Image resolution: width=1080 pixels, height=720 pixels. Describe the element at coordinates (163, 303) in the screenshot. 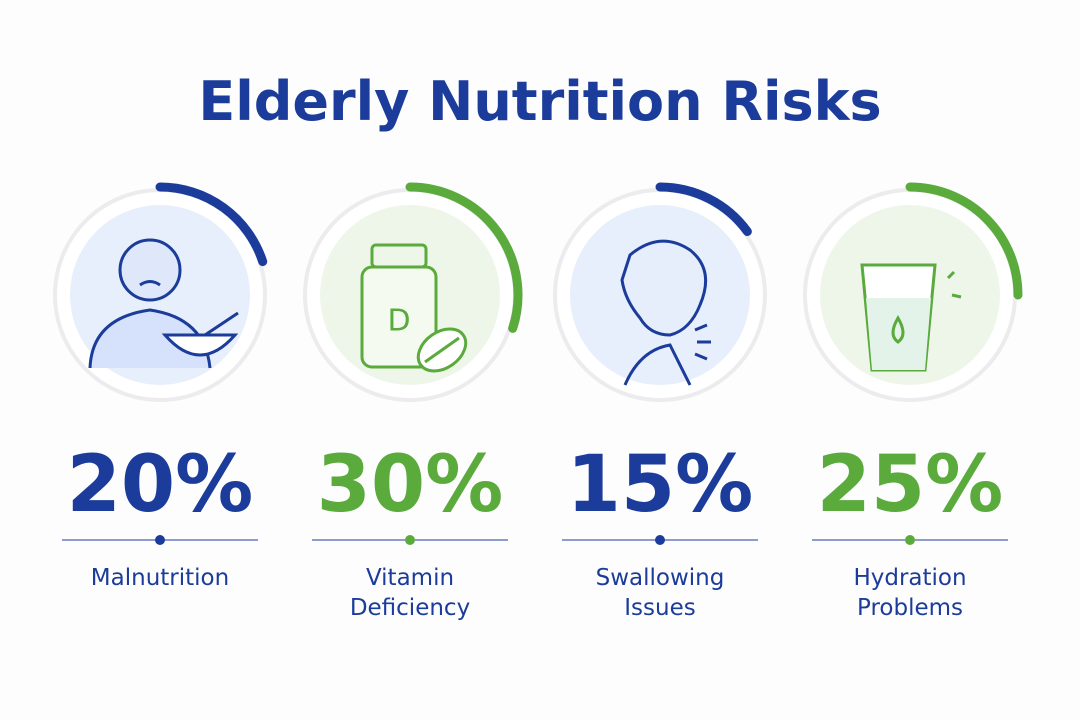

I see `icon-malnutrition` at that location.